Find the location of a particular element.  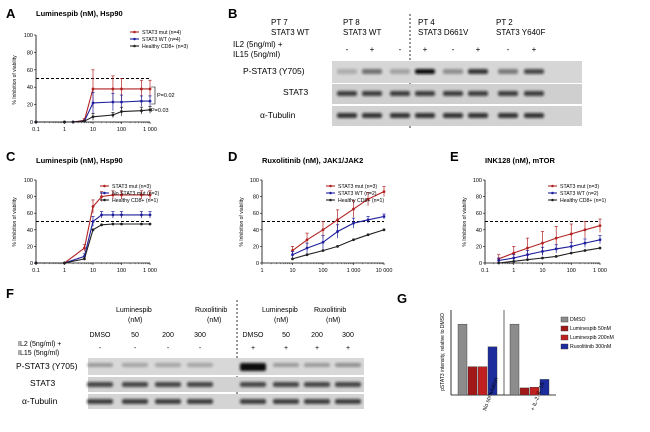

chart-c-ylabel: % Inhibition of viability is located at coordinates (15, 222).